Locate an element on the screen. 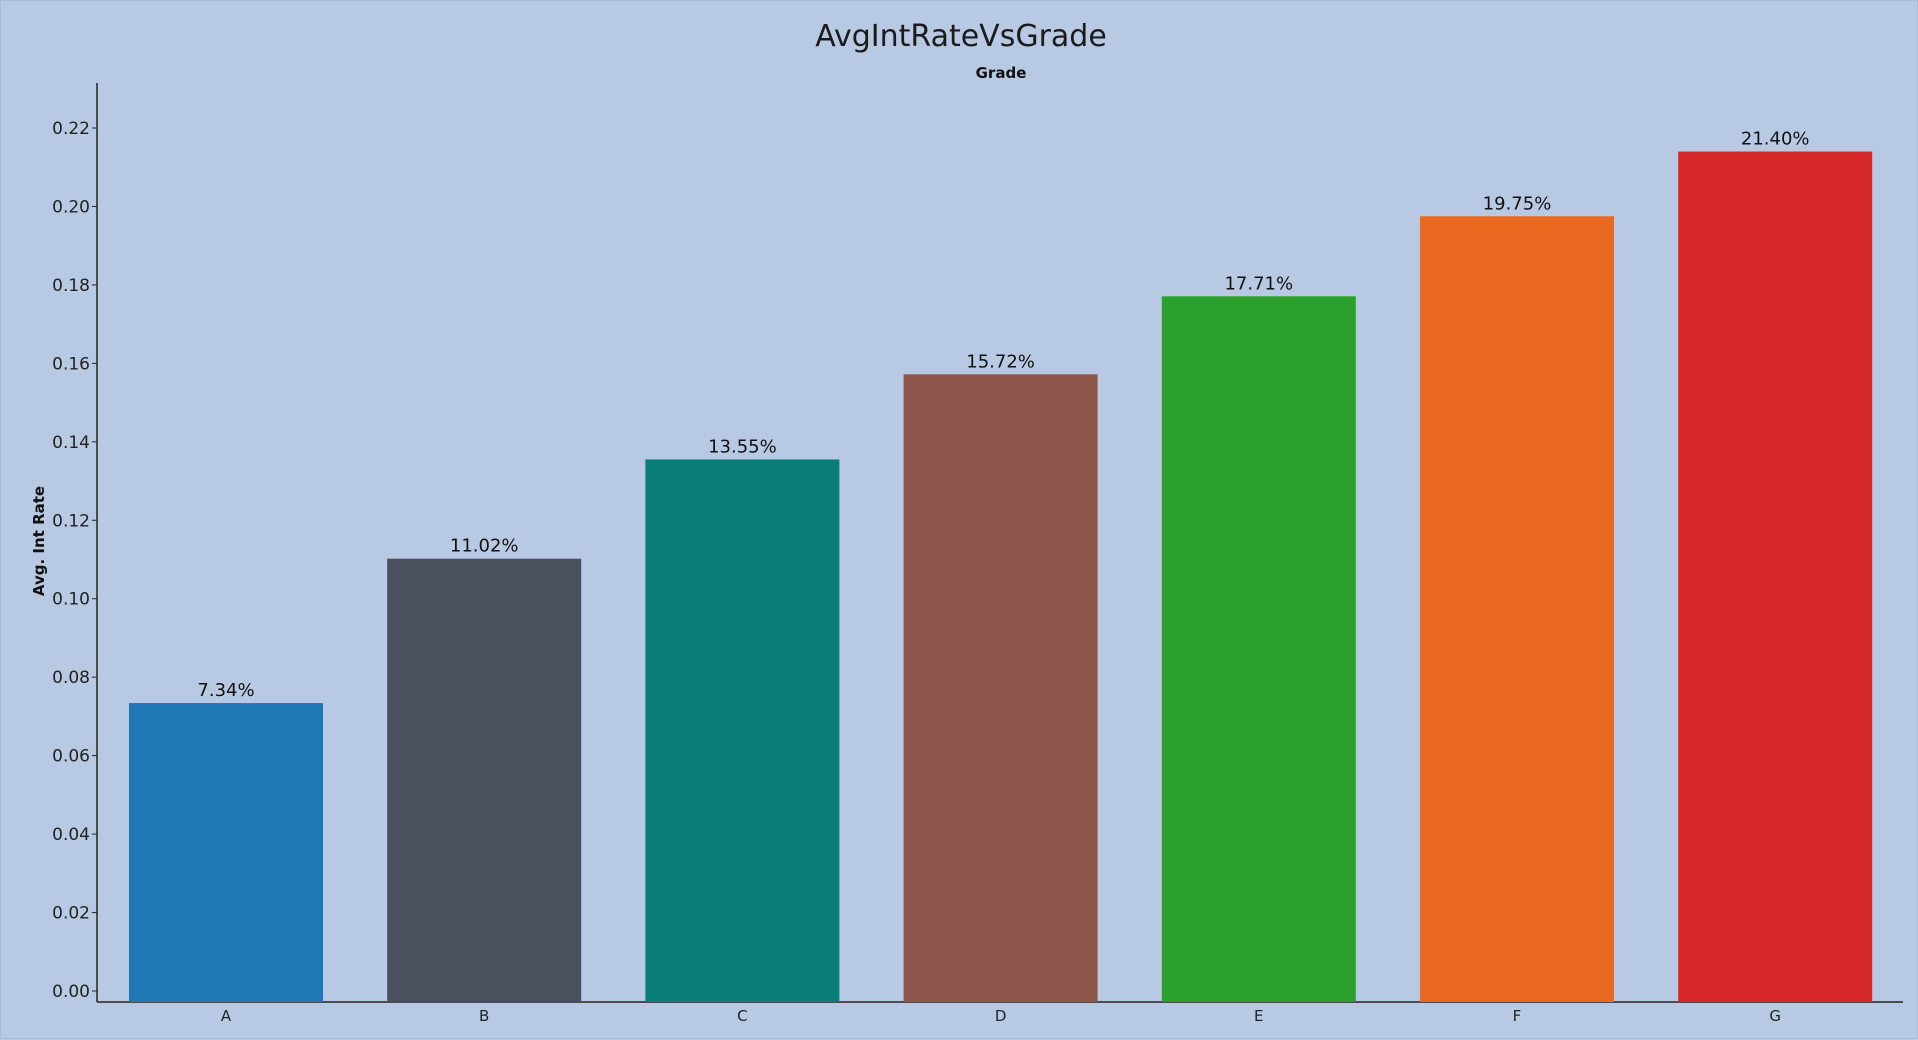 The width and height of the screenshot is (1918, 1040). y-tick-label: 0.14 is located at coordinates (71, 443).